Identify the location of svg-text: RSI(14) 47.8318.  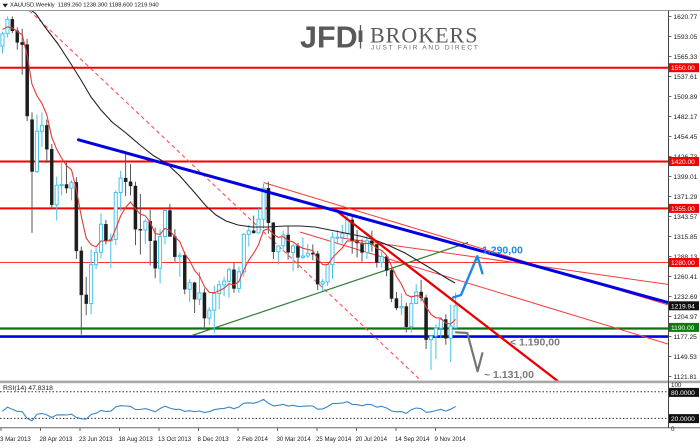
(28, 388).